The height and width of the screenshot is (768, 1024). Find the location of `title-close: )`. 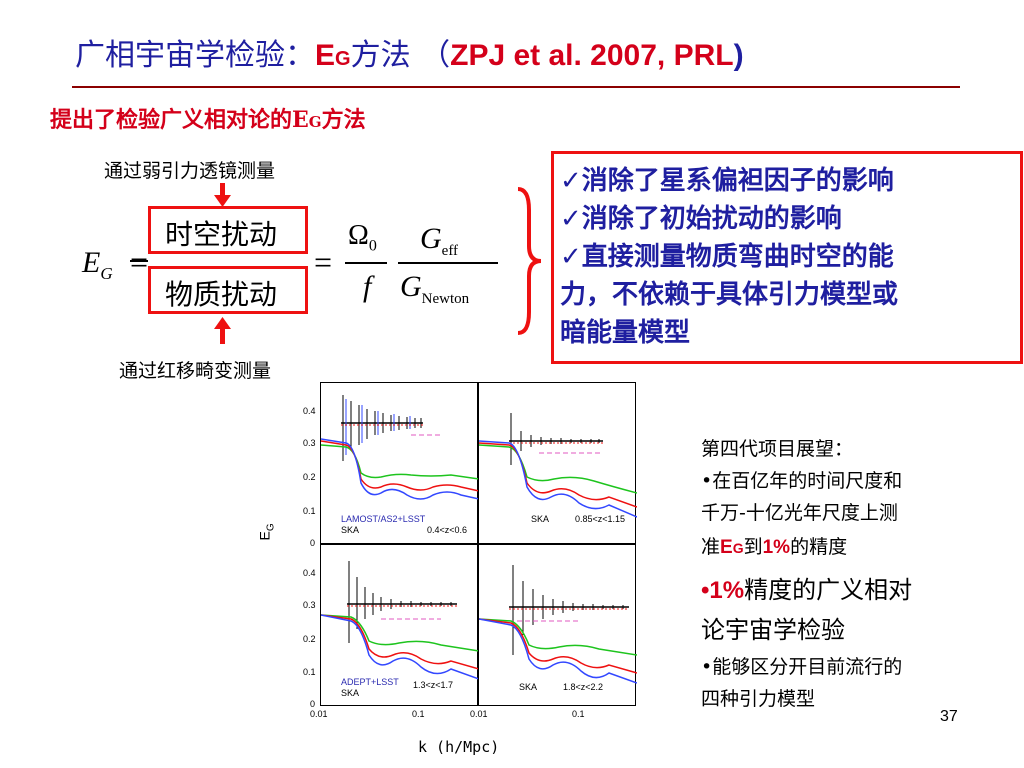

title-close: ) is located at coordinates (738, 55).